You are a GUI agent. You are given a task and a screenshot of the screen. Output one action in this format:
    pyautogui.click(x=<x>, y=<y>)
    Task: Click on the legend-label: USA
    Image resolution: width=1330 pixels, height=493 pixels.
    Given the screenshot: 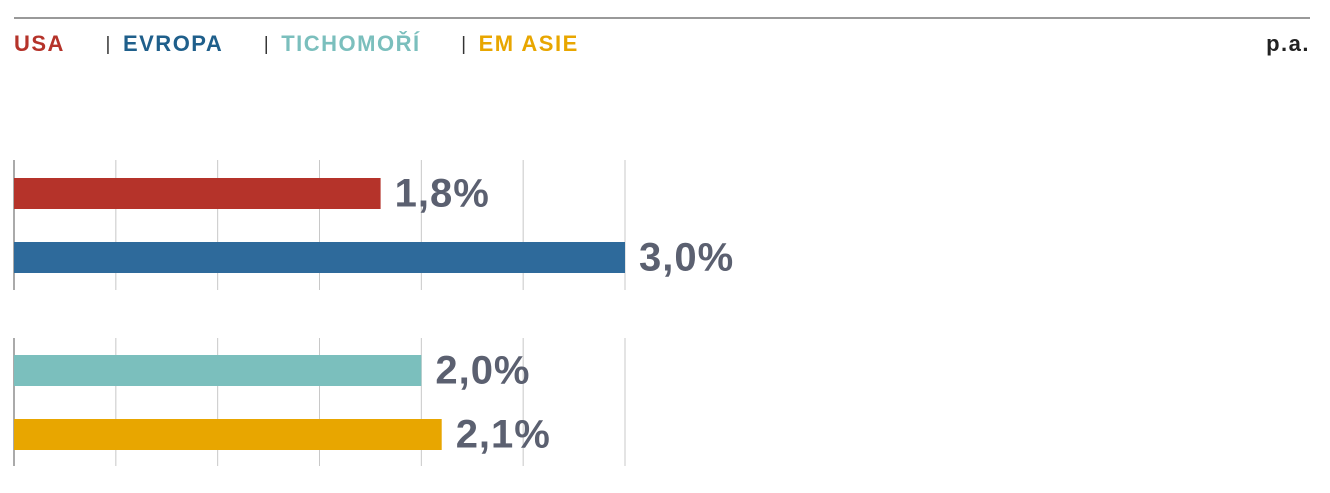 What is the action you would take?
    pyautogui.click(x=39, y=43)
    